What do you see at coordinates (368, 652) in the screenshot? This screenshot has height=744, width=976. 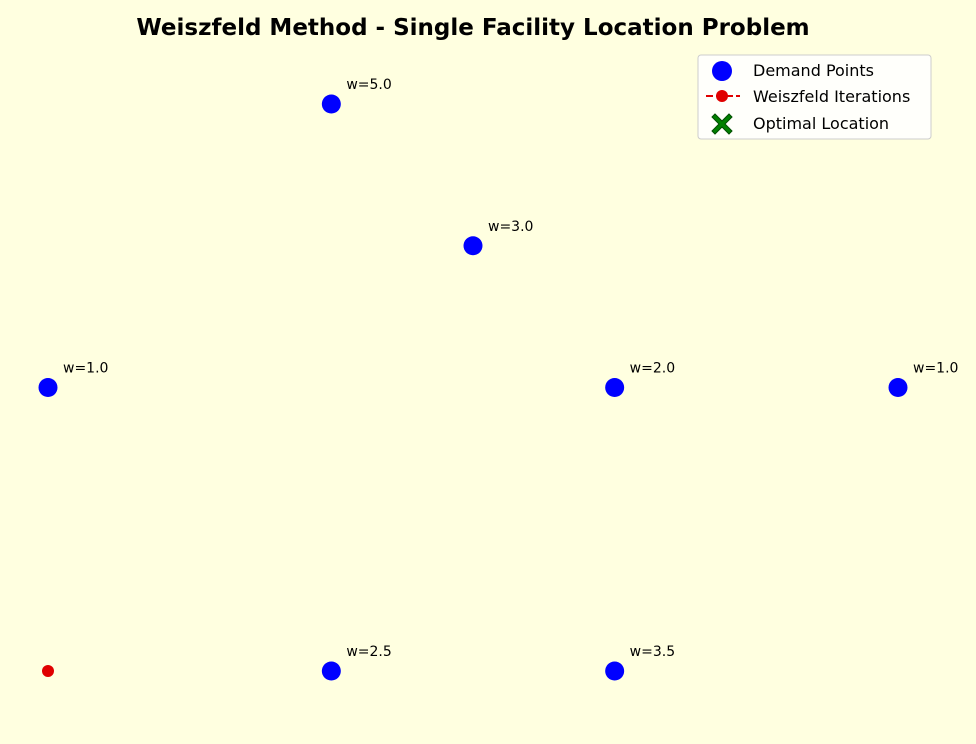 I see `weight-label-5: w=2.5` at bounding box center [368, 652].